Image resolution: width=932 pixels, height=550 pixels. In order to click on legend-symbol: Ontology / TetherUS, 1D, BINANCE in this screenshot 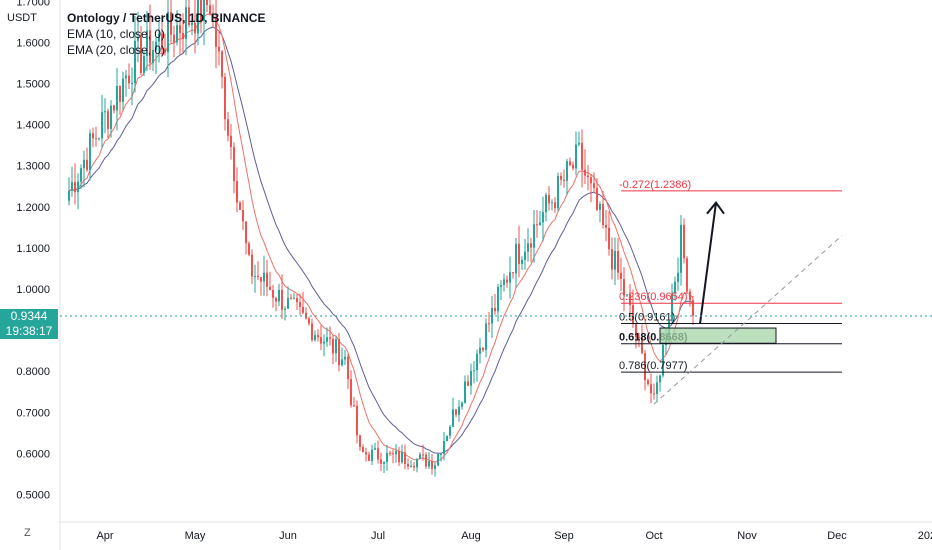, I will do `click(166, 18)`.